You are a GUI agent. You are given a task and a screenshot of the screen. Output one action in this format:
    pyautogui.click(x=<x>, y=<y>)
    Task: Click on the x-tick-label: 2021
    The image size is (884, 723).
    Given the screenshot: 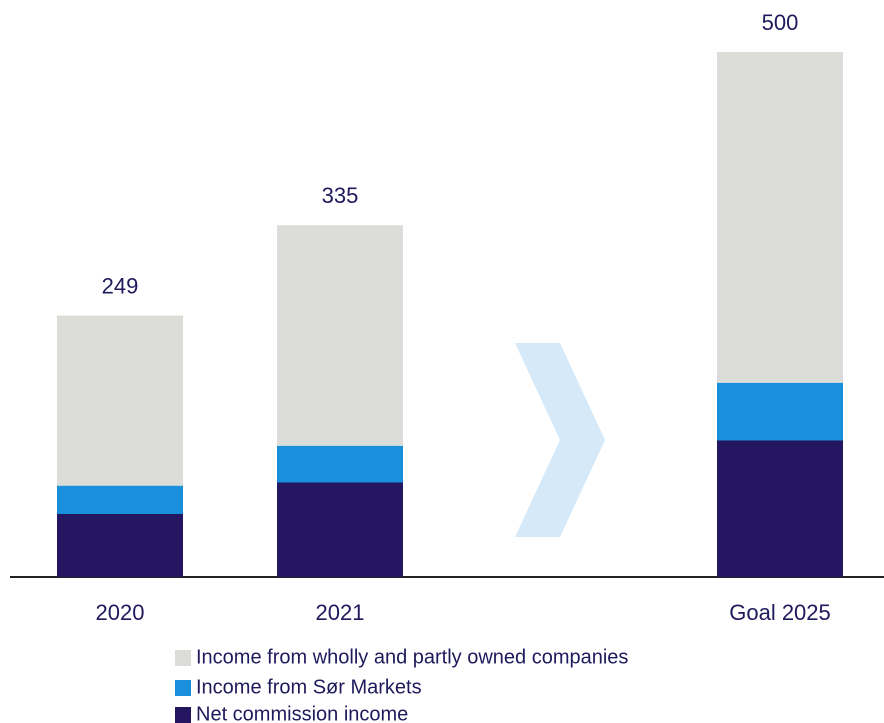 What is the action you would take?
    pyautogui.click(x=340, y=612)
    